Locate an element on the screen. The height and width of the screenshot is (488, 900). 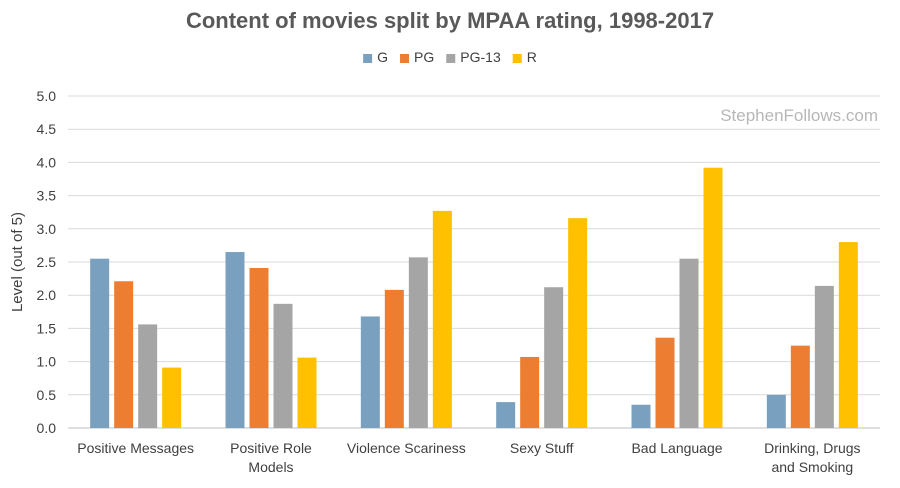
legend-item: G is located at coordinates (375, 57).